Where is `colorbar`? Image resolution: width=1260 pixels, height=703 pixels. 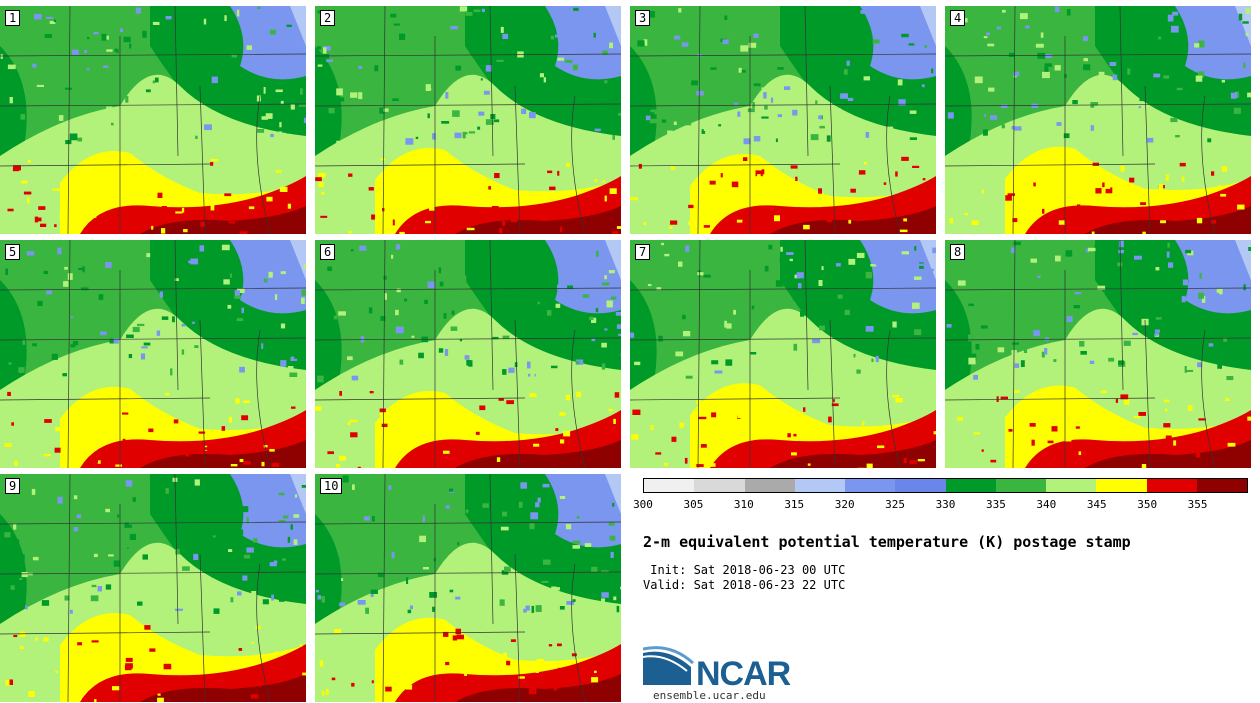
colorbar is located at coordinates (945, 485).